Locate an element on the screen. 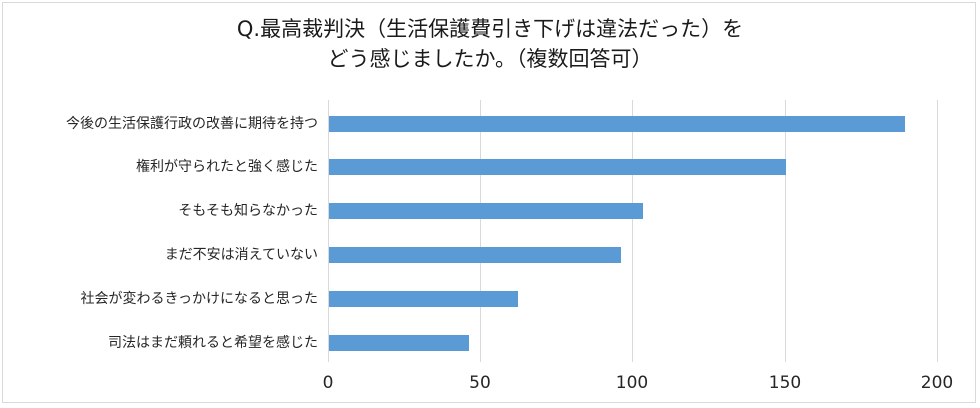 The width and height of the screenshot is (980, 408). chart-title-line-1: Q.最高裁判決（生活保護費引き下げは違法だった）を is located at coordinates (490, 29).